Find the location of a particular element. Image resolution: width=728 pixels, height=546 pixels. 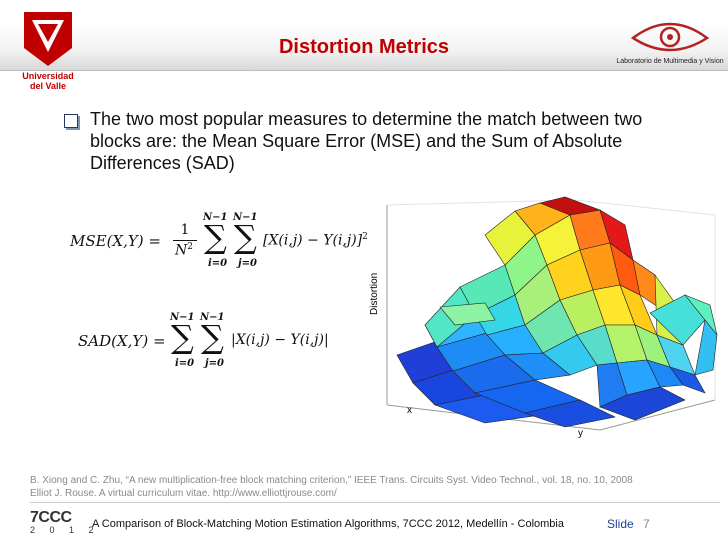

slide-label: Slide is located at coordinates (620, 524).